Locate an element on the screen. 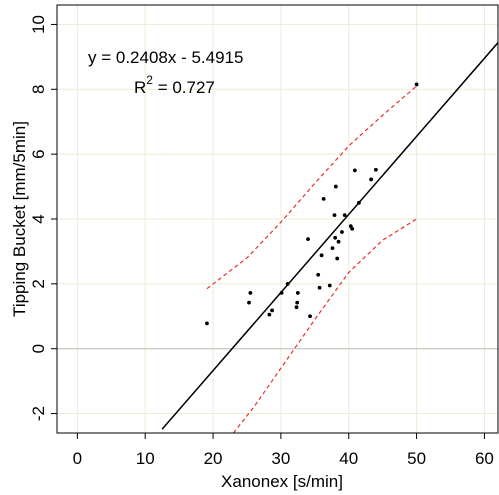 Image resolution: width=499 pixels, height=495 pixels. equation-text: y = 0.2408x - 5.4915 is located at coordinates (165, 57).